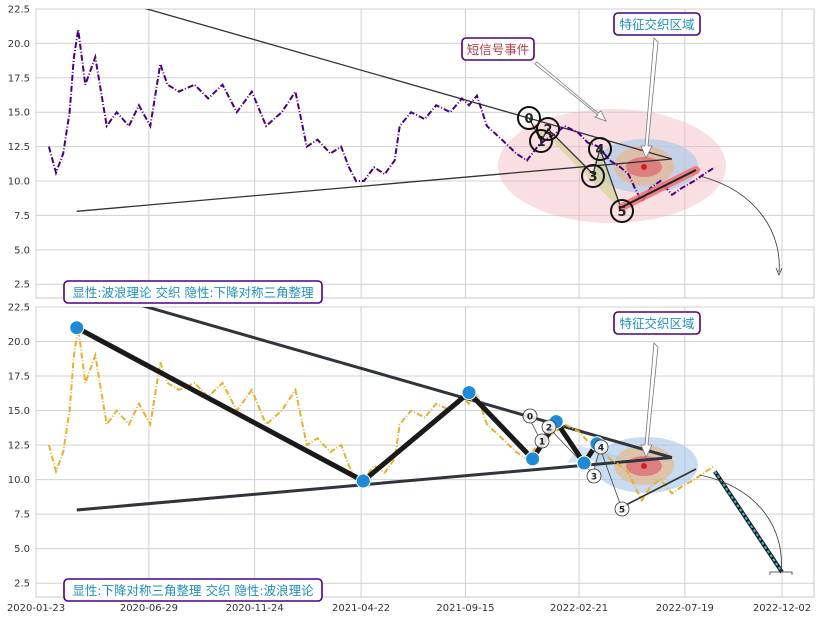 Image resolution: width=822 pixels, height=620 pixels. Describe the element at coordinates (465, 608) in the screenshot. I see `x-tick-label: 2021-09-15` at that location.